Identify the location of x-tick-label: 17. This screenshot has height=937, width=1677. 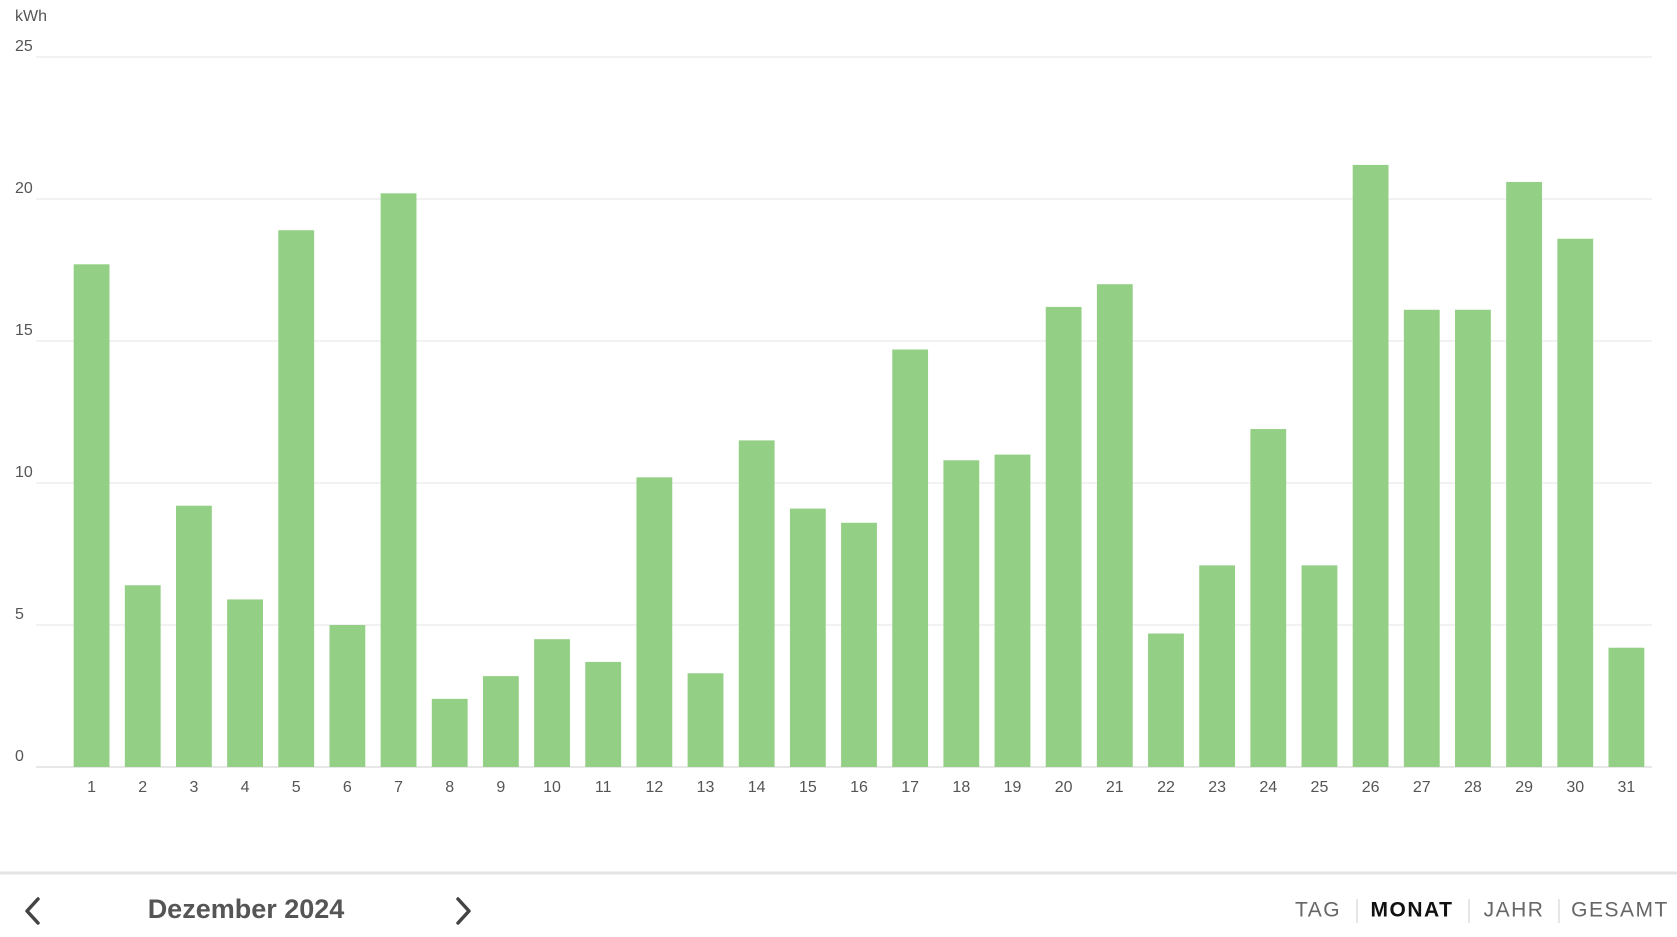
(910, 787).